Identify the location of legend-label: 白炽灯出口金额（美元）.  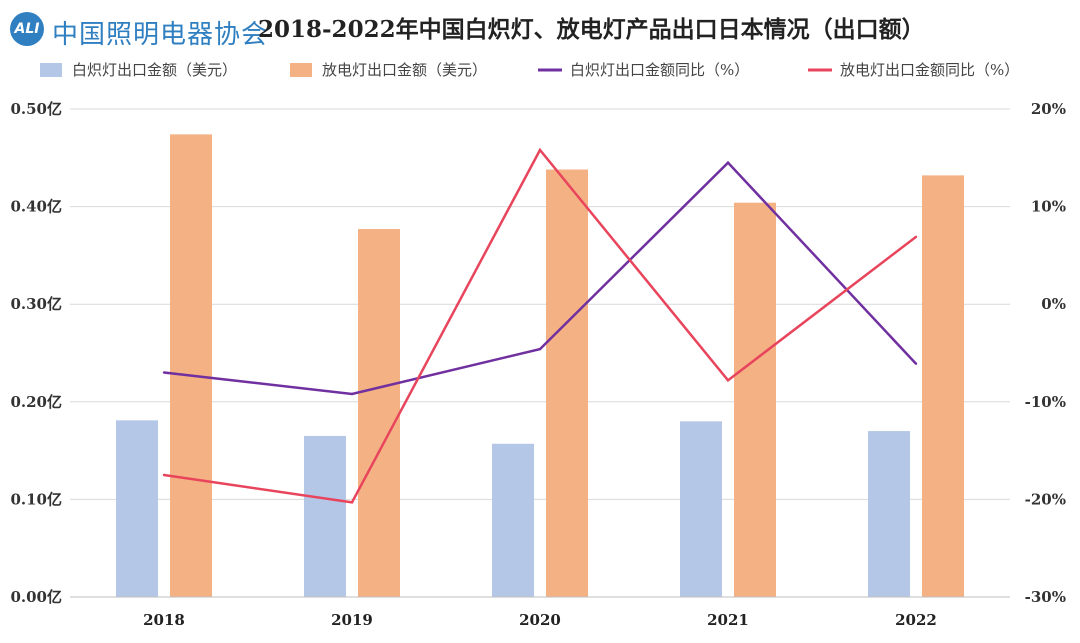
(154, 70).